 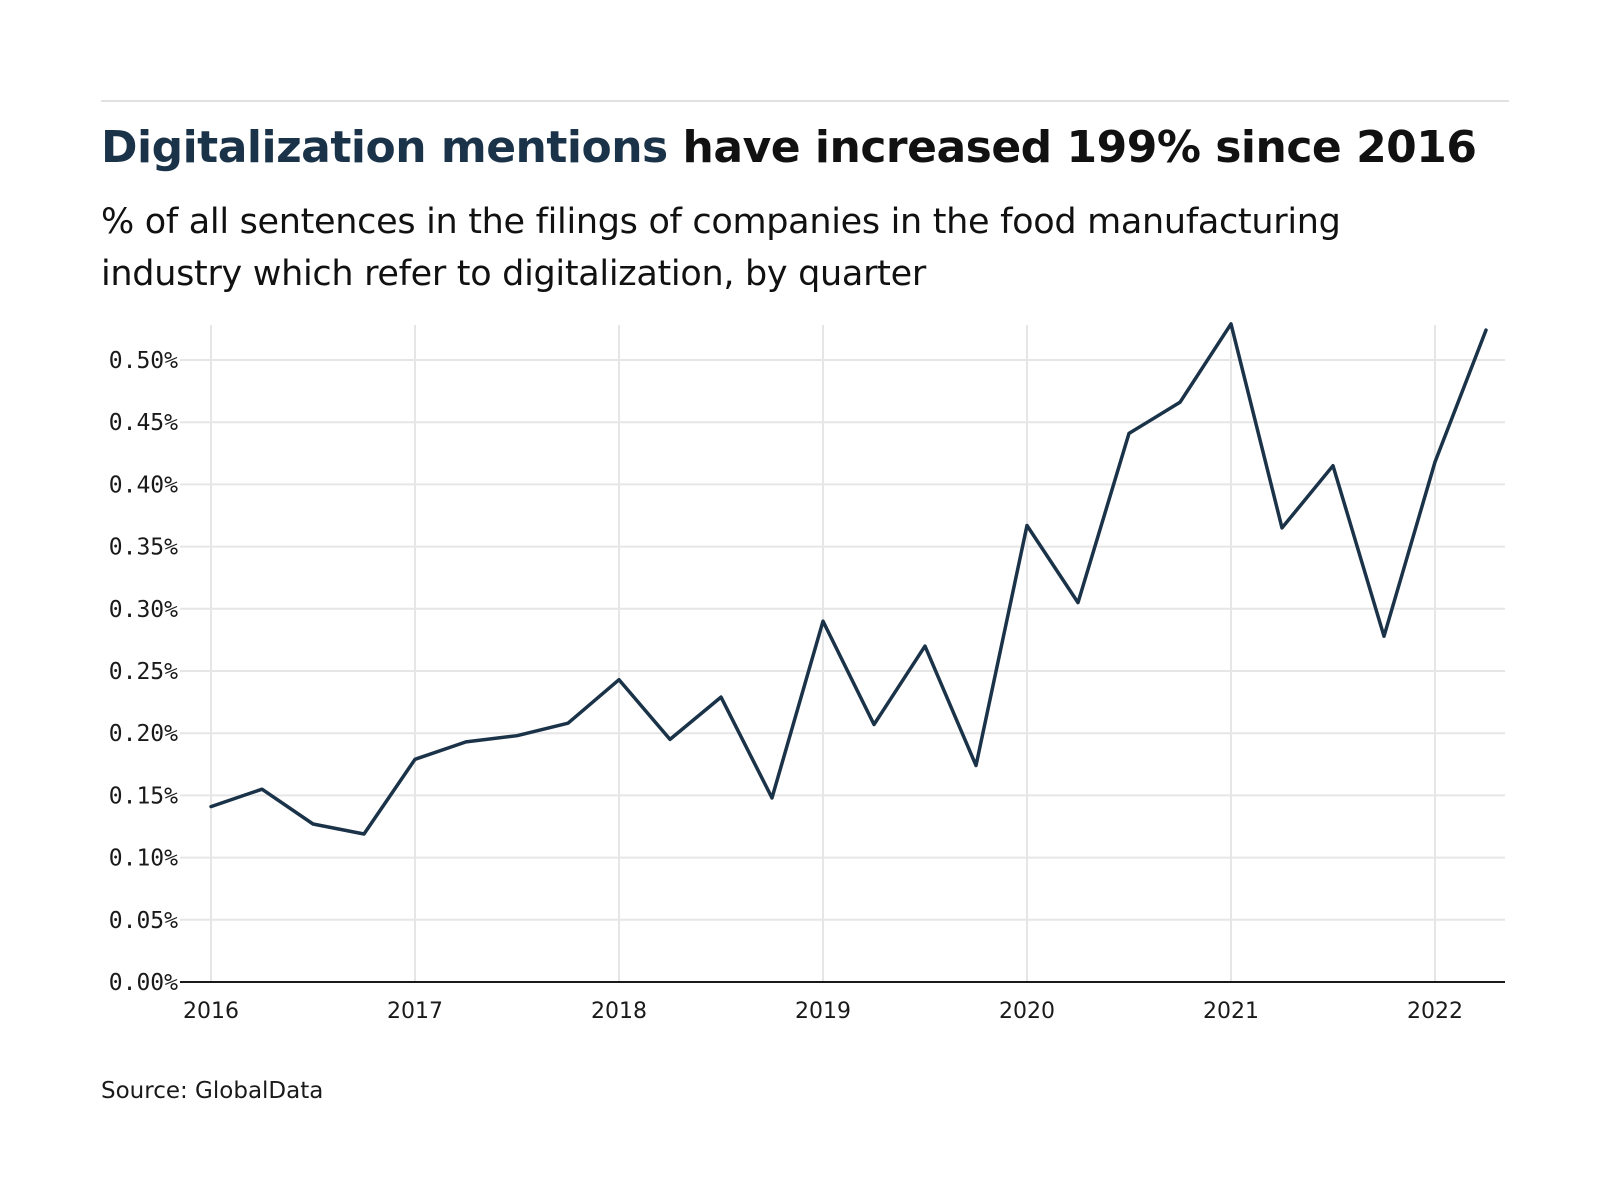 What do you see at coordinates (143, 734) in the screenshot?
I see `y-tick-label: 0.20%` at bounding box center [143, 734].